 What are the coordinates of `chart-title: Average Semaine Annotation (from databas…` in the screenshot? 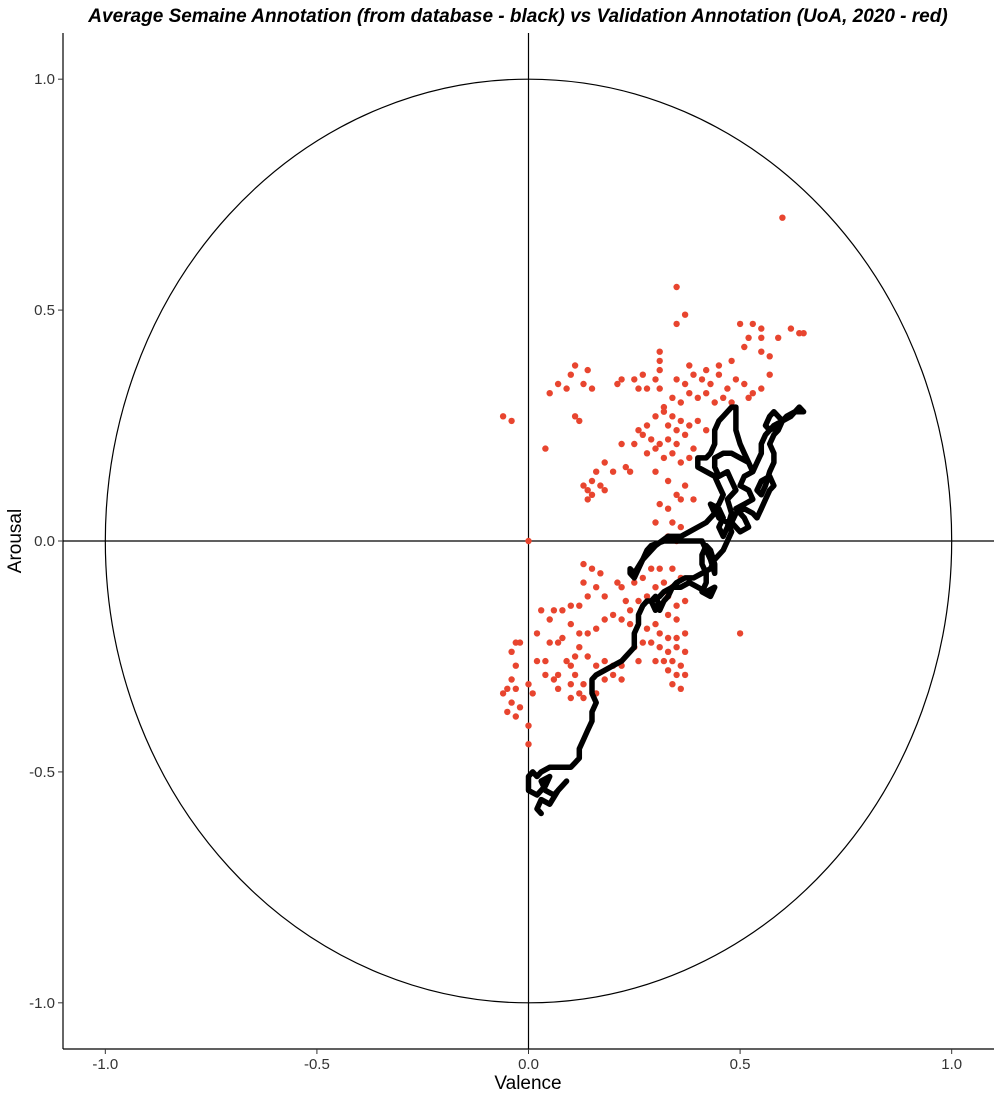 It's located at (517, 16).